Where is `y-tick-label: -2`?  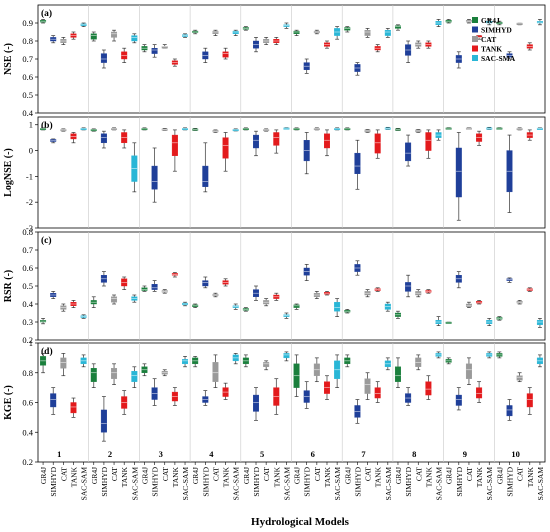 y-tick-label: -2 is located at coordinates (29, 202).